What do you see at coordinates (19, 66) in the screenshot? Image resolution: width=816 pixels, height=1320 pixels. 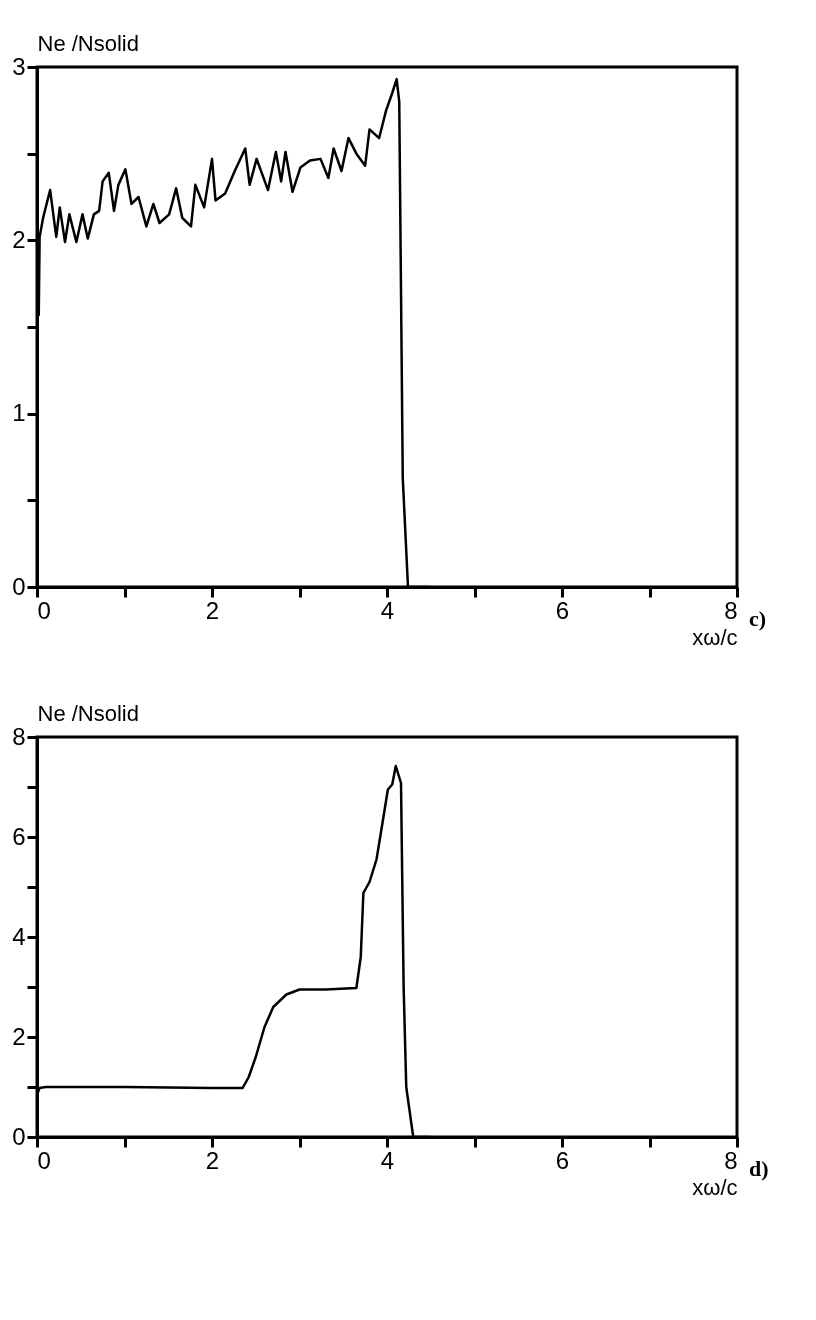 I see `y-tick-label: 3` at bounding box center [19, 66].